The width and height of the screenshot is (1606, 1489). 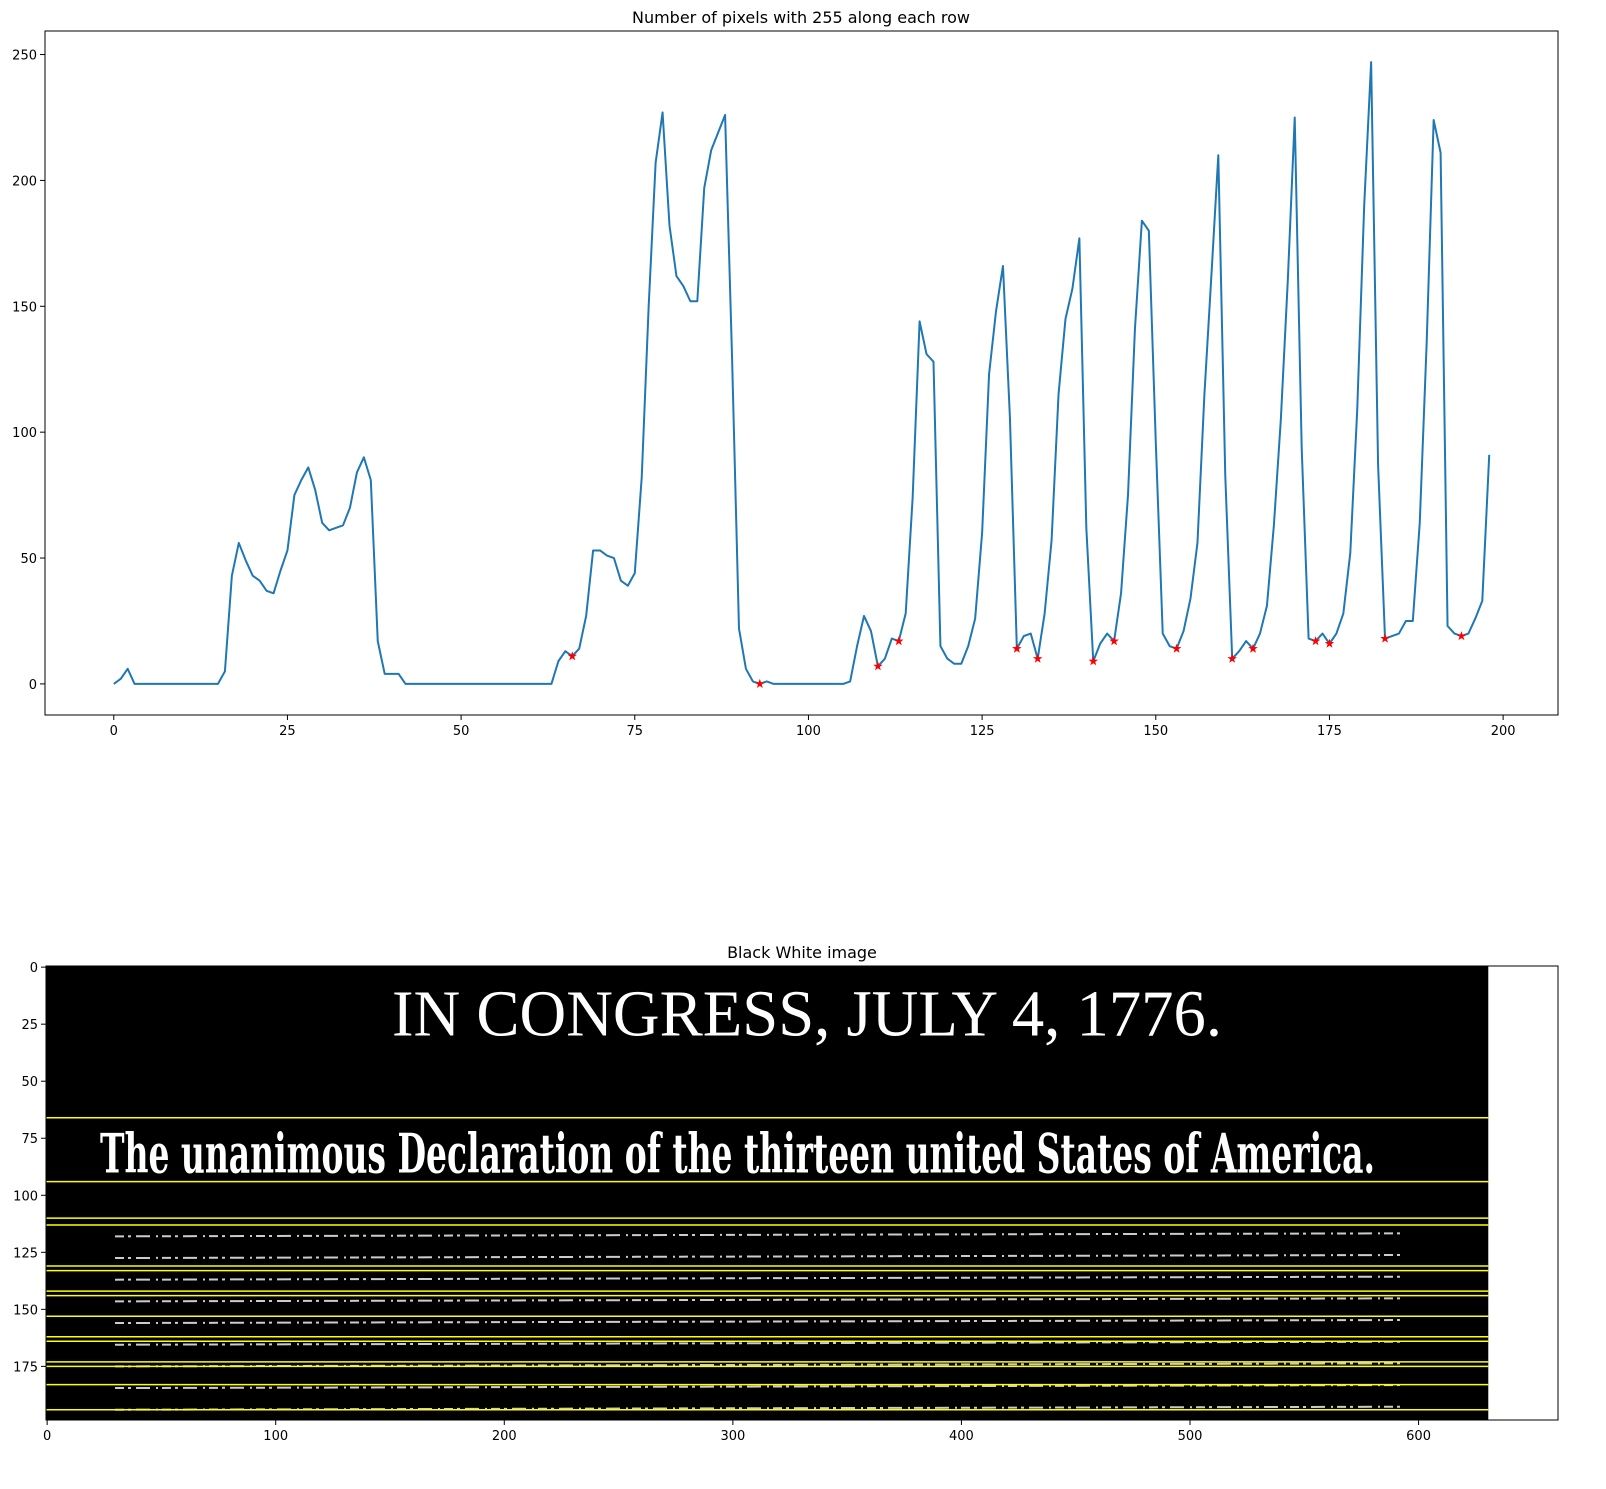 What do you see at coordinates (25, 1367) in the screenshot?
I see `y-tick-label: 175` at bounding box center [25, 1367].